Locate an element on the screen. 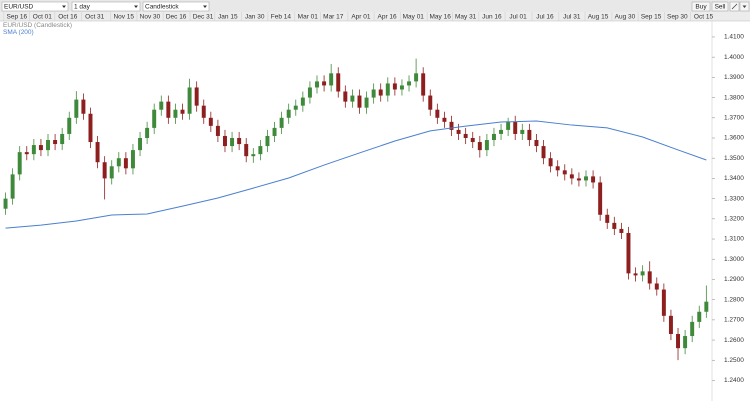 Image resolution: width=750 pixels, height=401 pixels. x-tick-label: Apr 16 is located at coordinates (388, 17).